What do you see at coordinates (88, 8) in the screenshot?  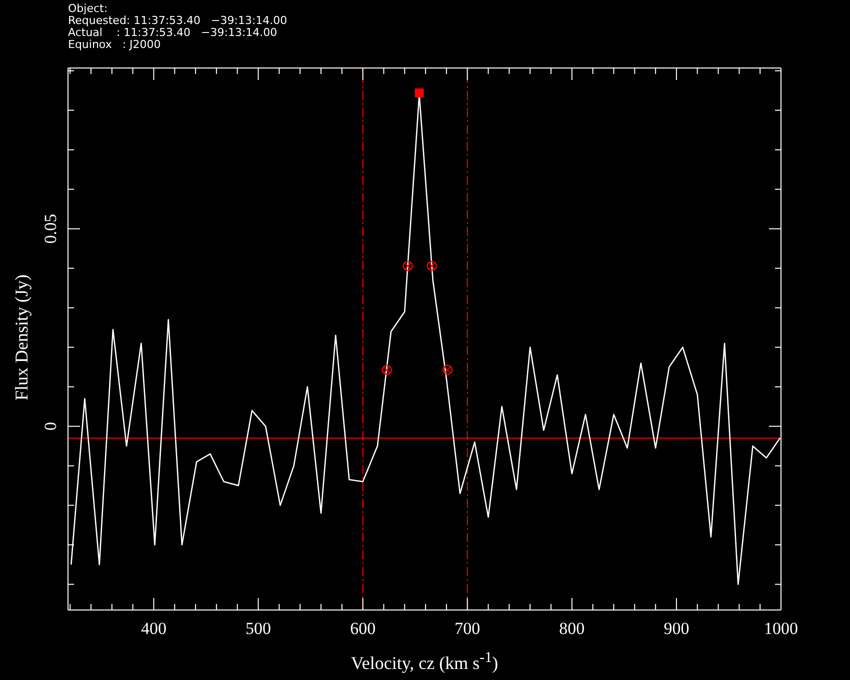 I see `text: Object:` at bounding box center [88, 8].